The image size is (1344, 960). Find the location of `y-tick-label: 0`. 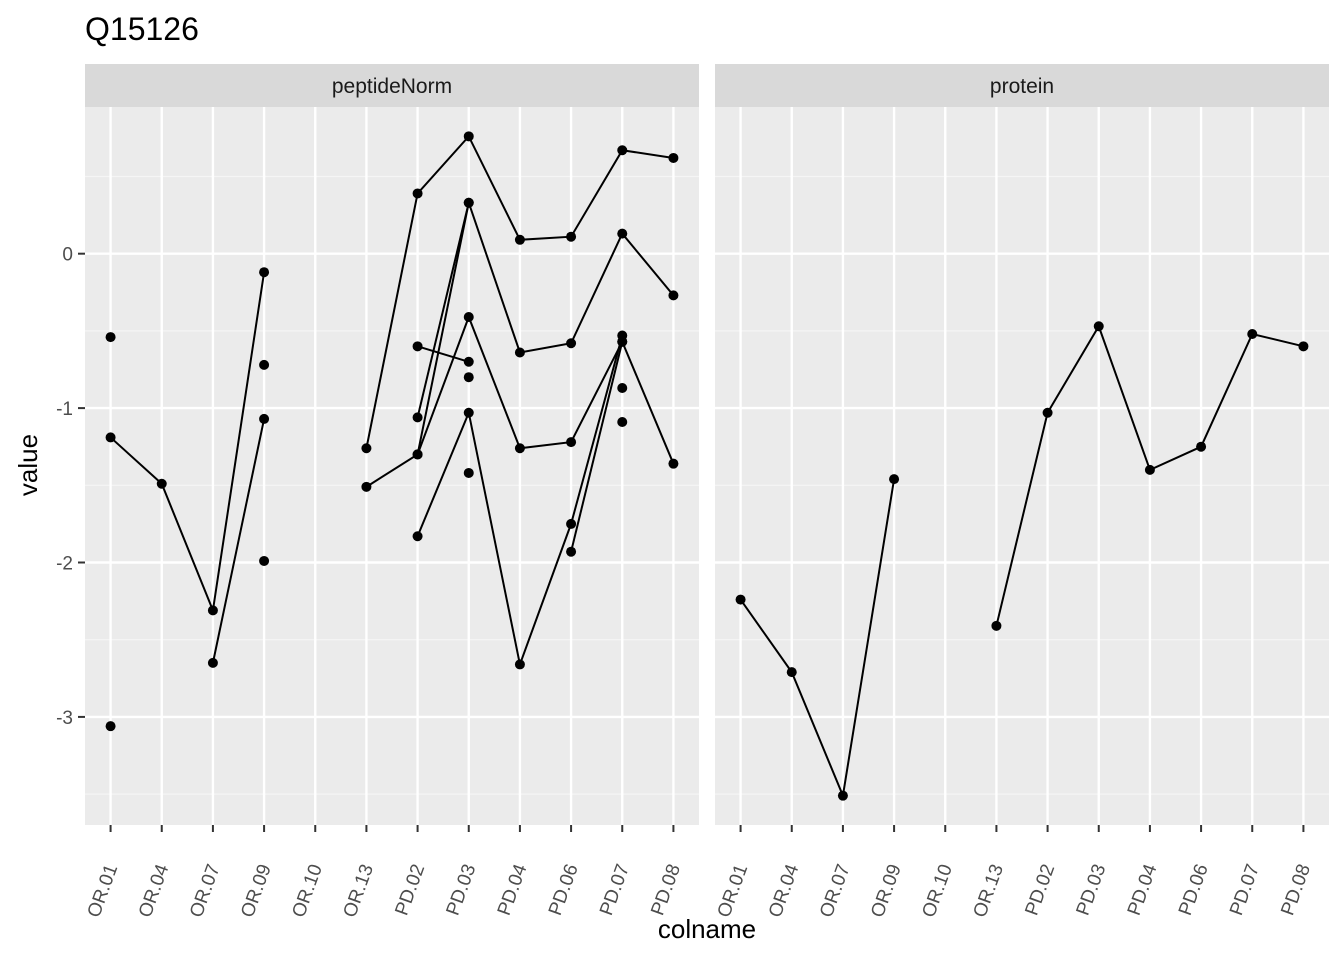

y-tick-label: 0 is located at coordinates (67, 255).